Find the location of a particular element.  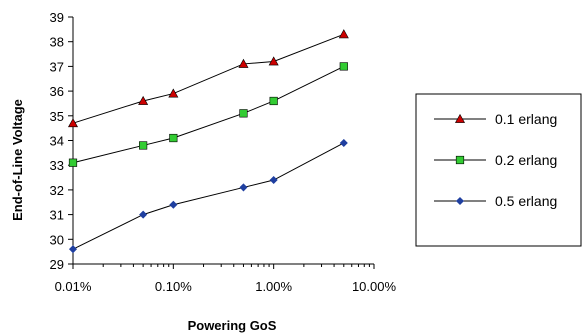

y-axis-ticks: 29 30 31 32 33 34 35 36 37 38 39 is located at coordinates (61, 141).